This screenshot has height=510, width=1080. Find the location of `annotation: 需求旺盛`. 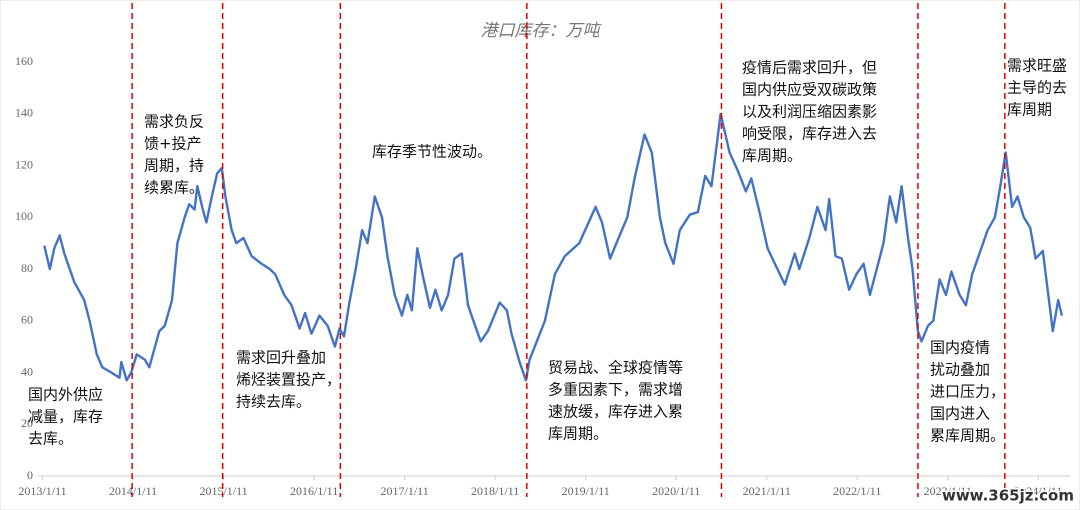

annotation: 需求旺盛 is located at coordinates (1037, 66).